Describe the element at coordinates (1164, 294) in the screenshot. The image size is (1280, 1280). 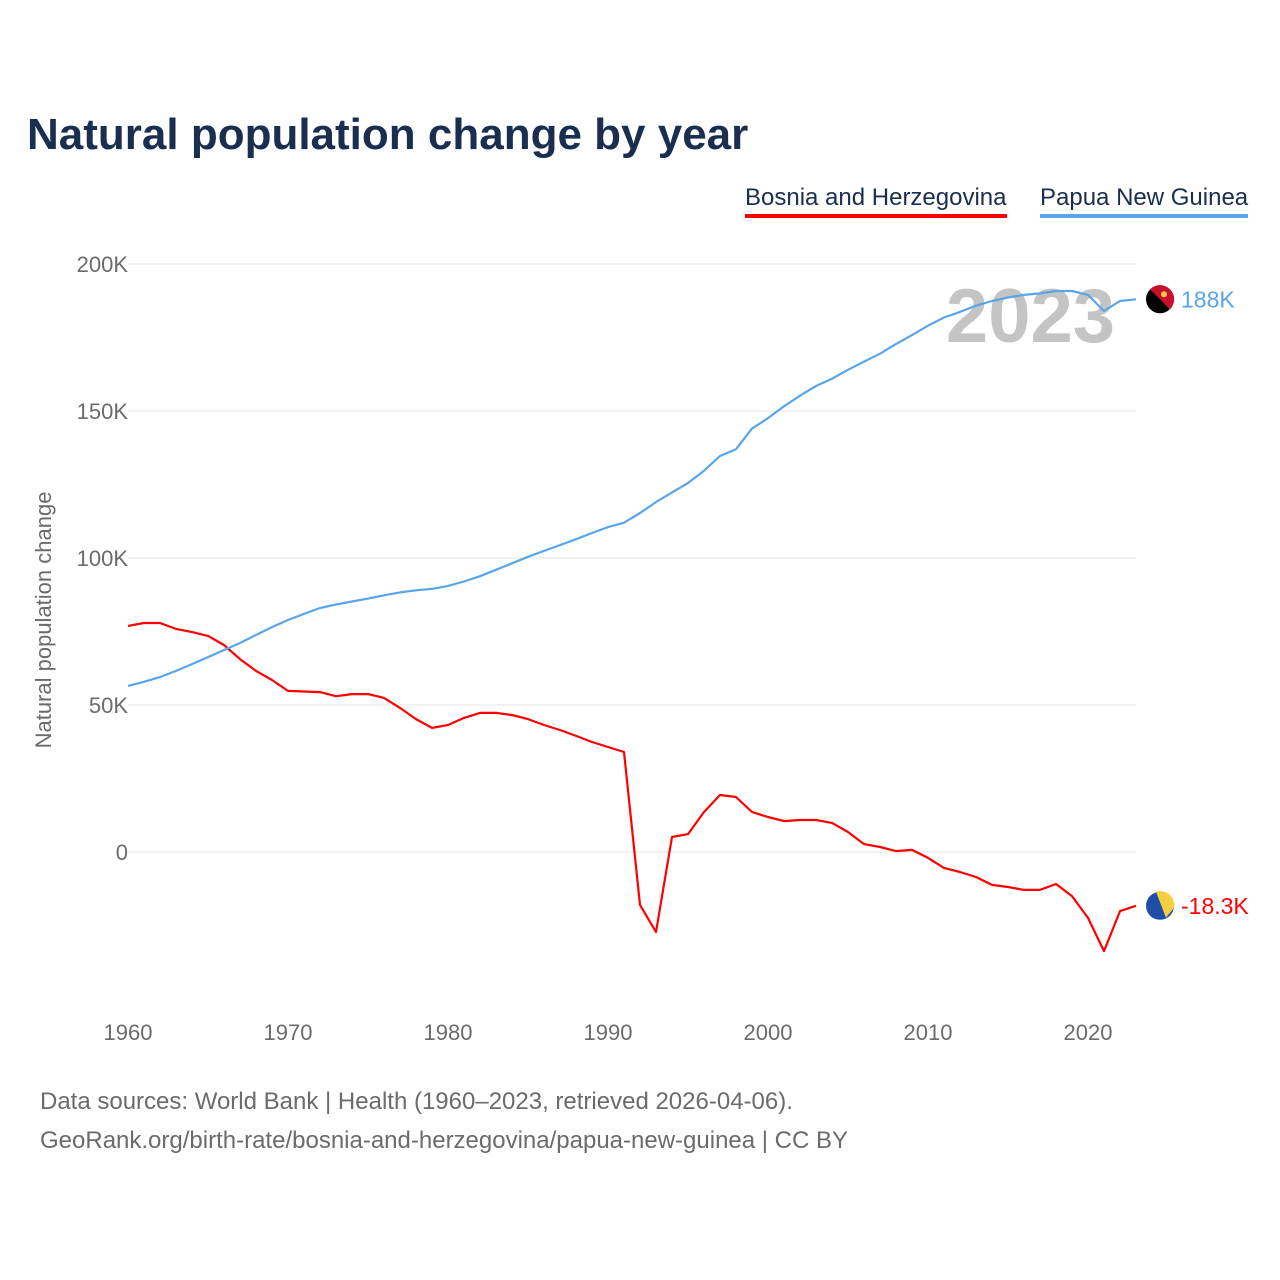
I see `png-bird-of-paradise` at that location.